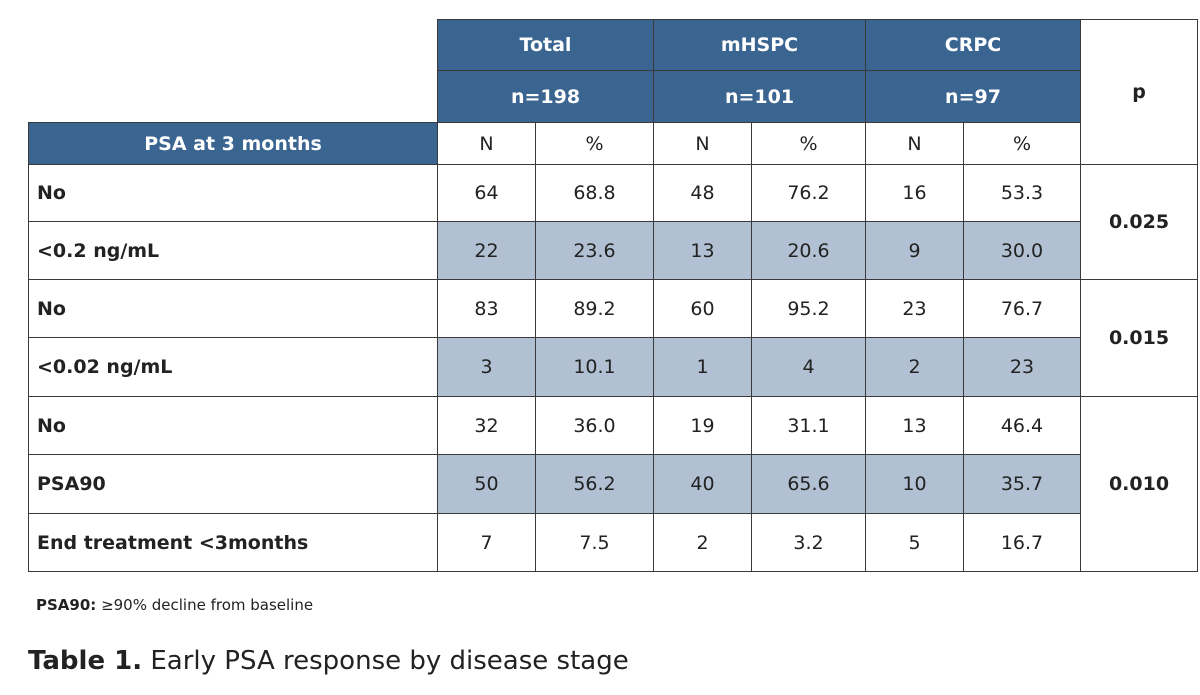 This screenshot has height=695, width=1200. What do you see at coordinates (973, 45) in the screenshot?
I see `group-header: CRPC` at bounding box center [973, 45].